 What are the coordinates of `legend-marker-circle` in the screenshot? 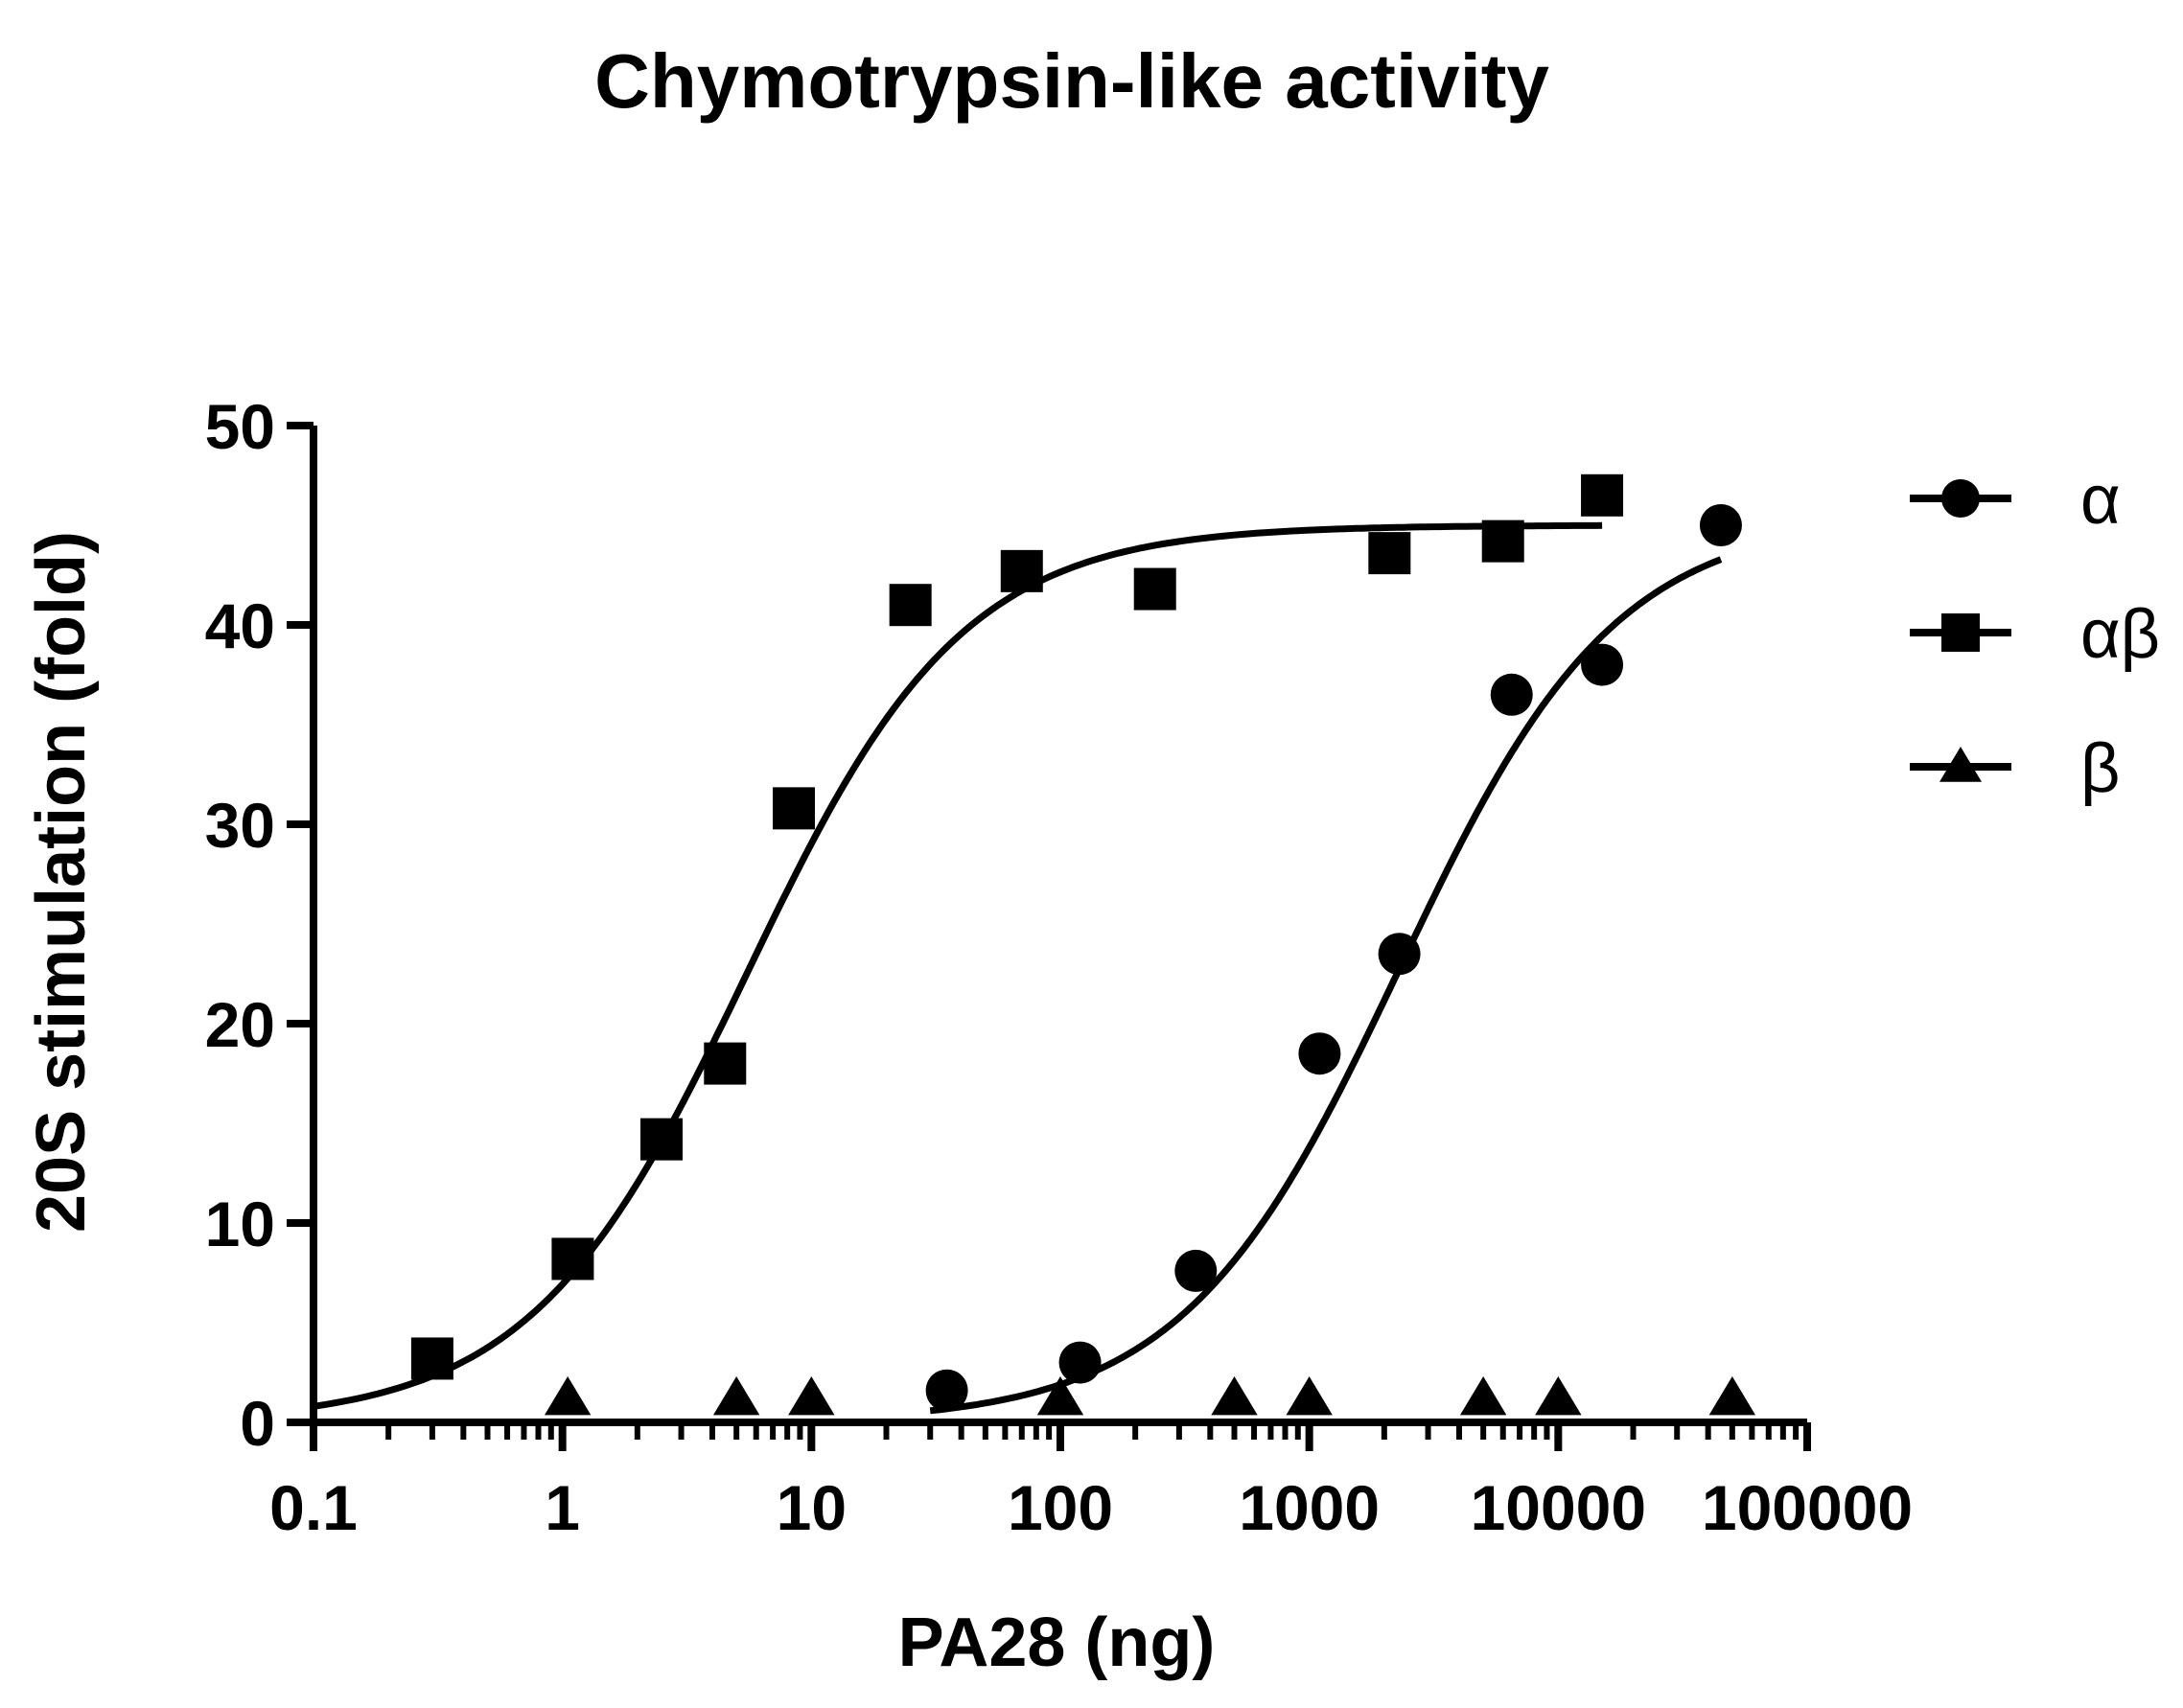 It's located at (1961, 498).